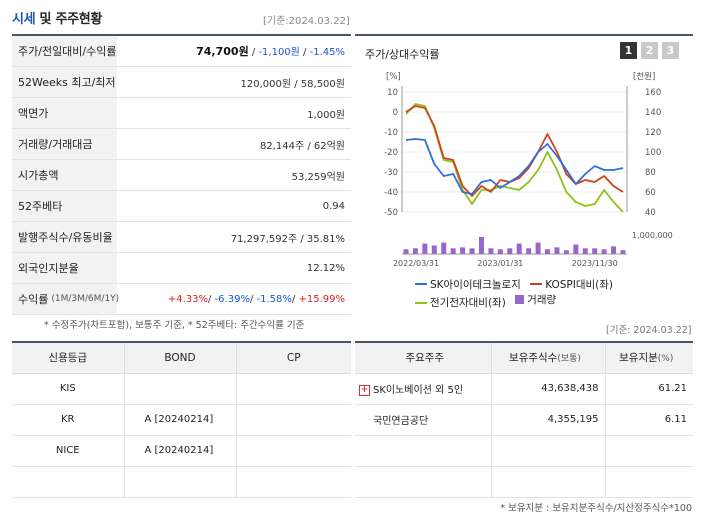 This screenshot has width=702, height=525. I want to click on holders-col-shares: 보유주식수(보통), so click(547, 358).